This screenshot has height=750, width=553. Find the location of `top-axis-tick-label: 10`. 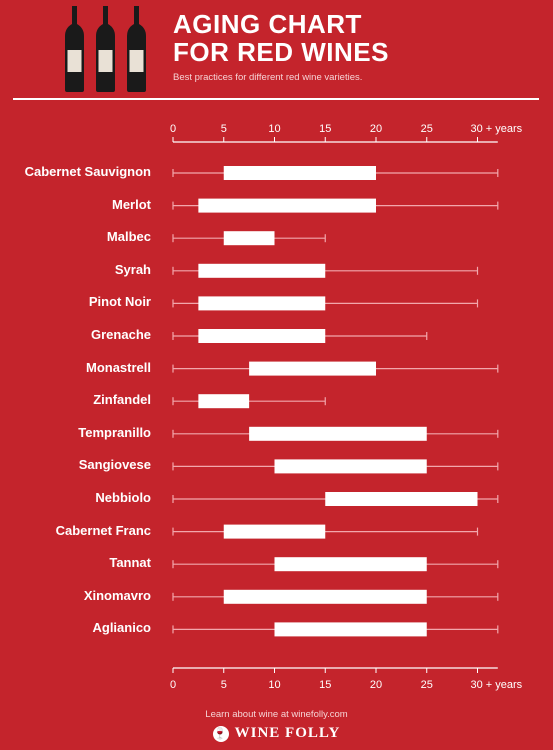

top-axis-tick-label: 10 is located at coordinates (274, 129).